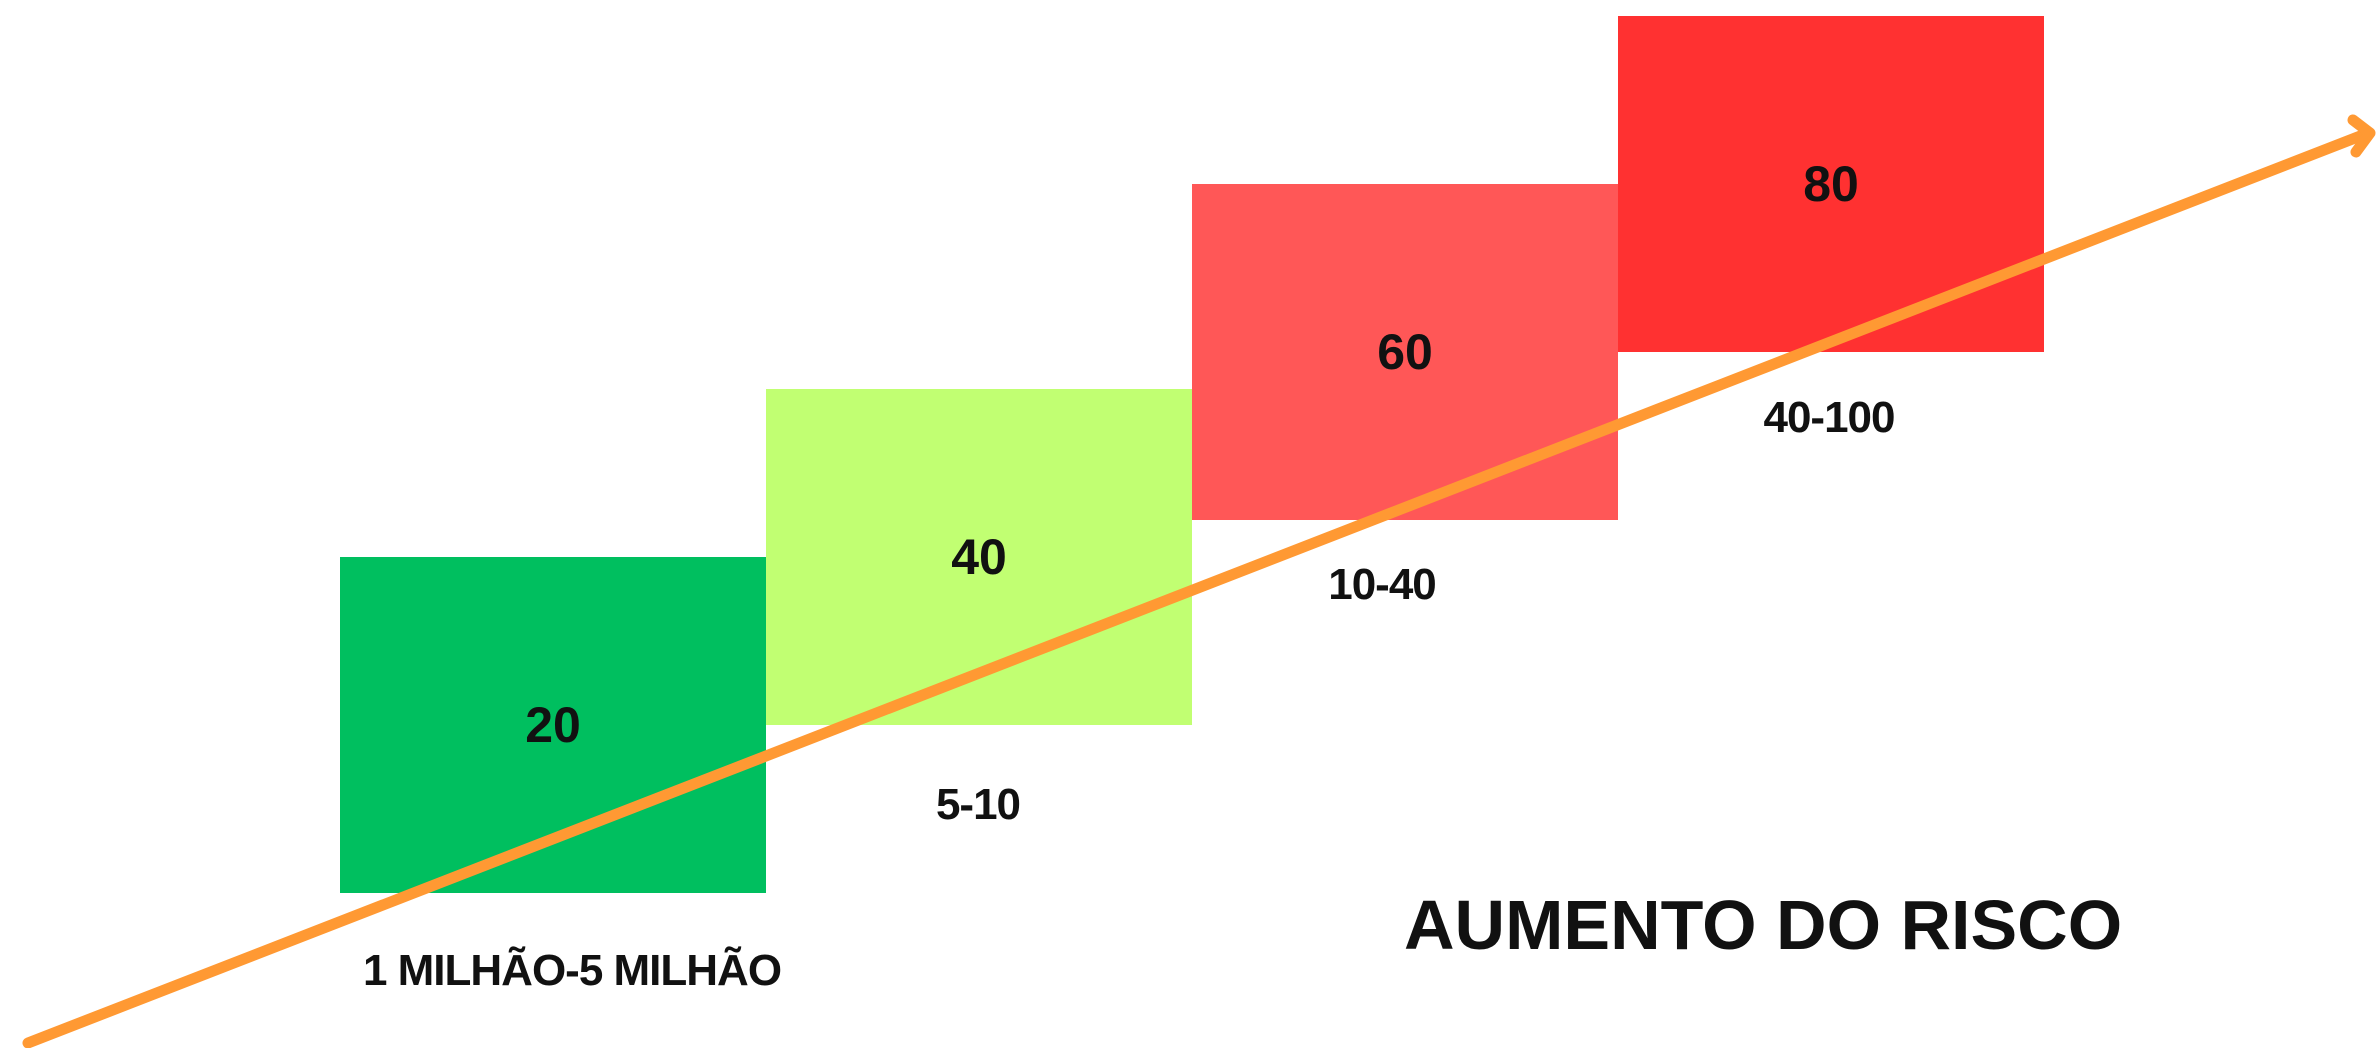 The width and height of the screenshot is (2377, 1048). What do you see at coordinates (553, 725) in the screenshot?
I see `step-value-1: 20` at bounding box center [553, 725].